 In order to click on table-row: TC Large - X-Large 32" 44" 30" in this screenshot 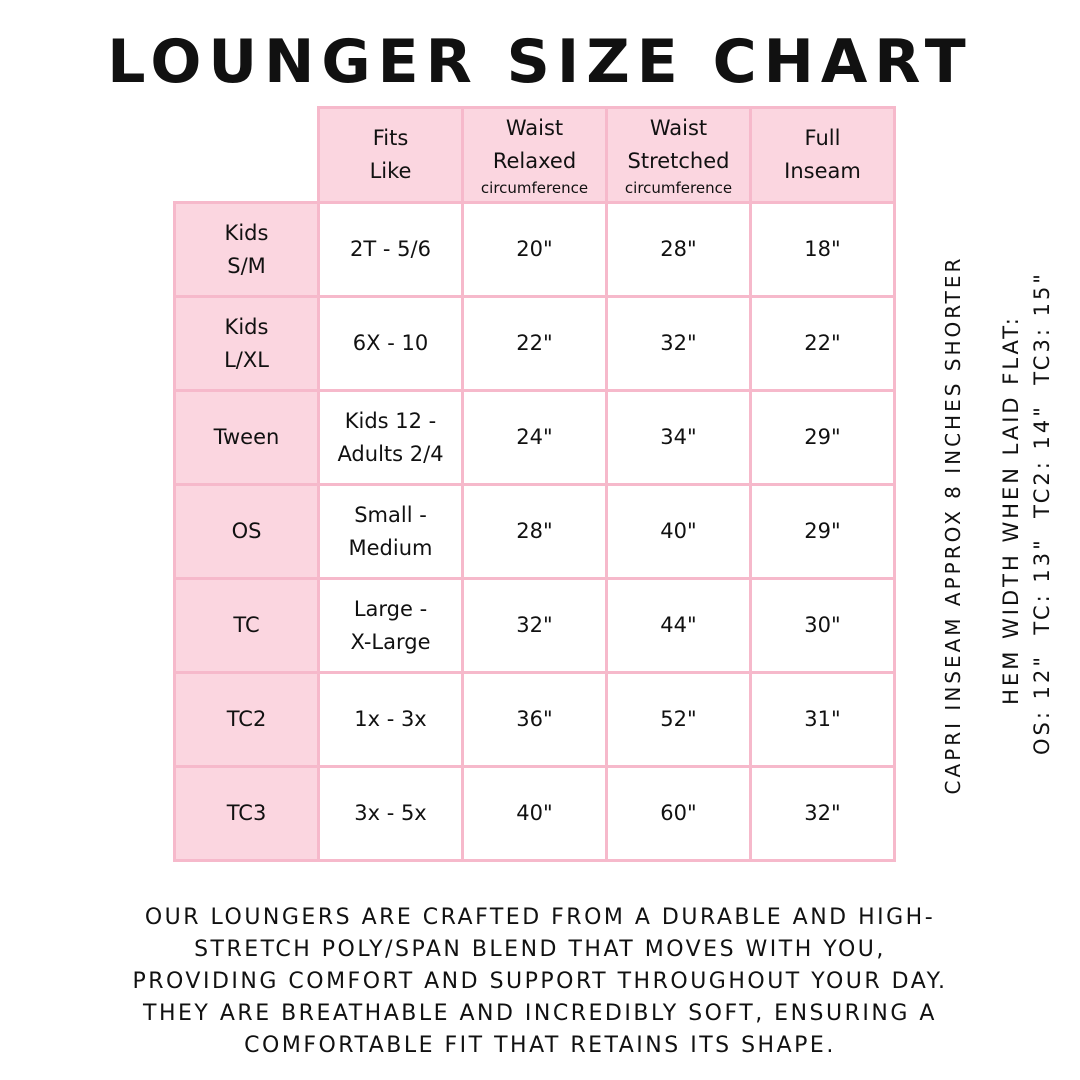, I will do `click(534, 625)`.